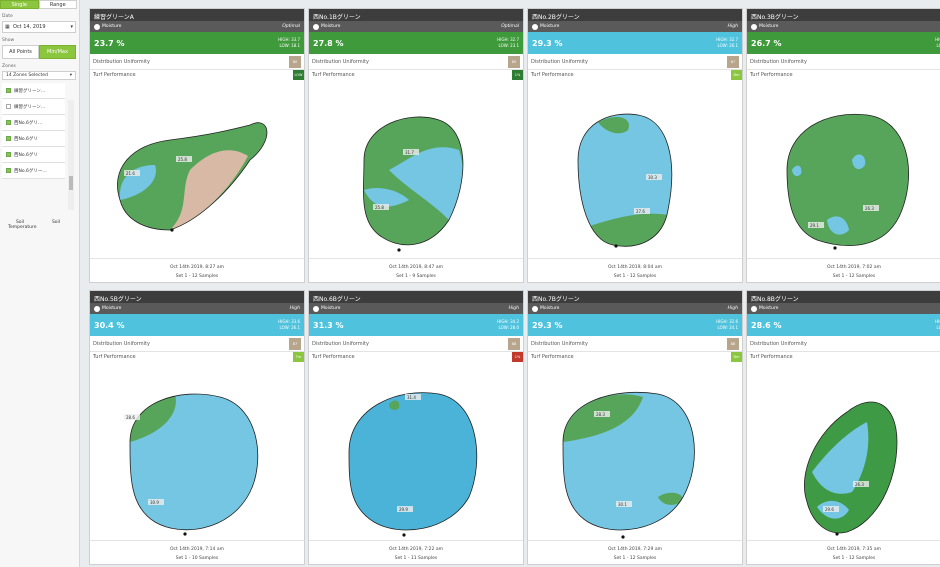 The image size is (940, 567). I want to click on high-low: HIGH: 32.6 LOW: 24.1, so click(727, 325).